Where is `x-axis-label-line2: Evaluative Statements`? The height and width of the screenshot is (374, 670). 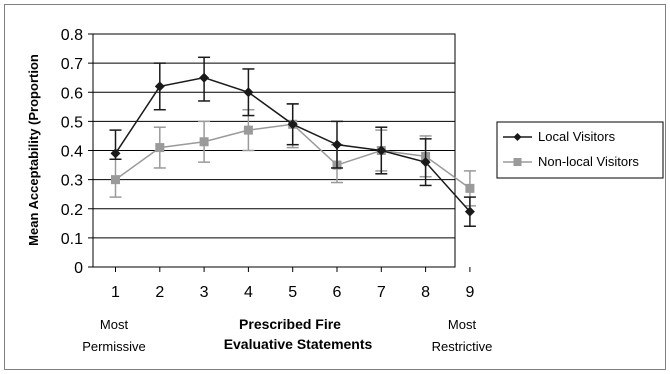 x-axis-label-line2: Evaluative Statements is located at coordinates (298, 344).